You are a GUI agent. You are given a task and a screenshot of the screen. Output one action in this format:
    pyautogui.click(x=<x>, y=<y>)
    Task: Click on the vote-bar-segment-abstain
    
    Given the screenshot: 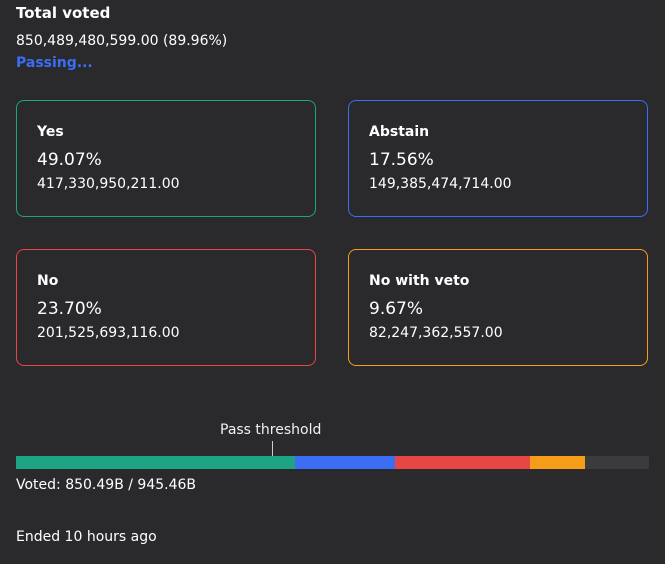 What is the action you would take?
    pyautogui.click(x=345, y=462)
    